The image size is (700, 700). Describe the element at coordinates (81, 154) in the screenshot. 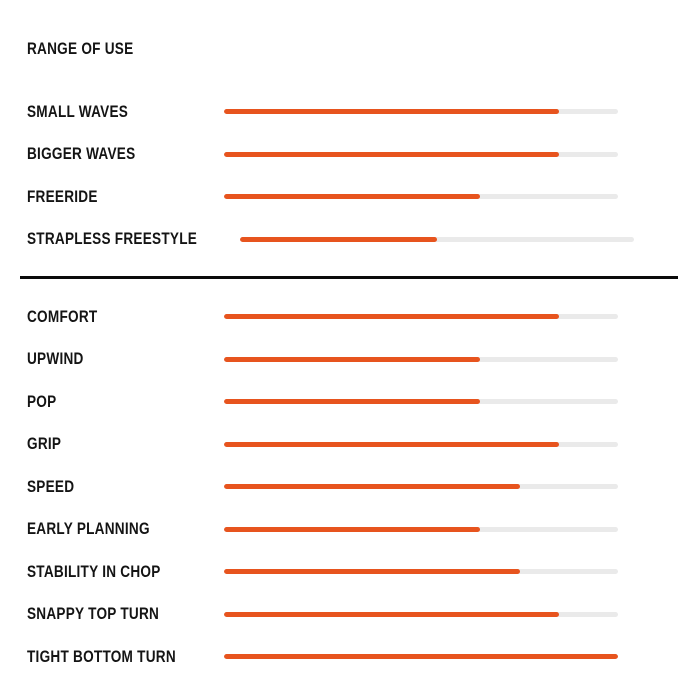

I see `rating-label: BIGGER WAVES` at that location.